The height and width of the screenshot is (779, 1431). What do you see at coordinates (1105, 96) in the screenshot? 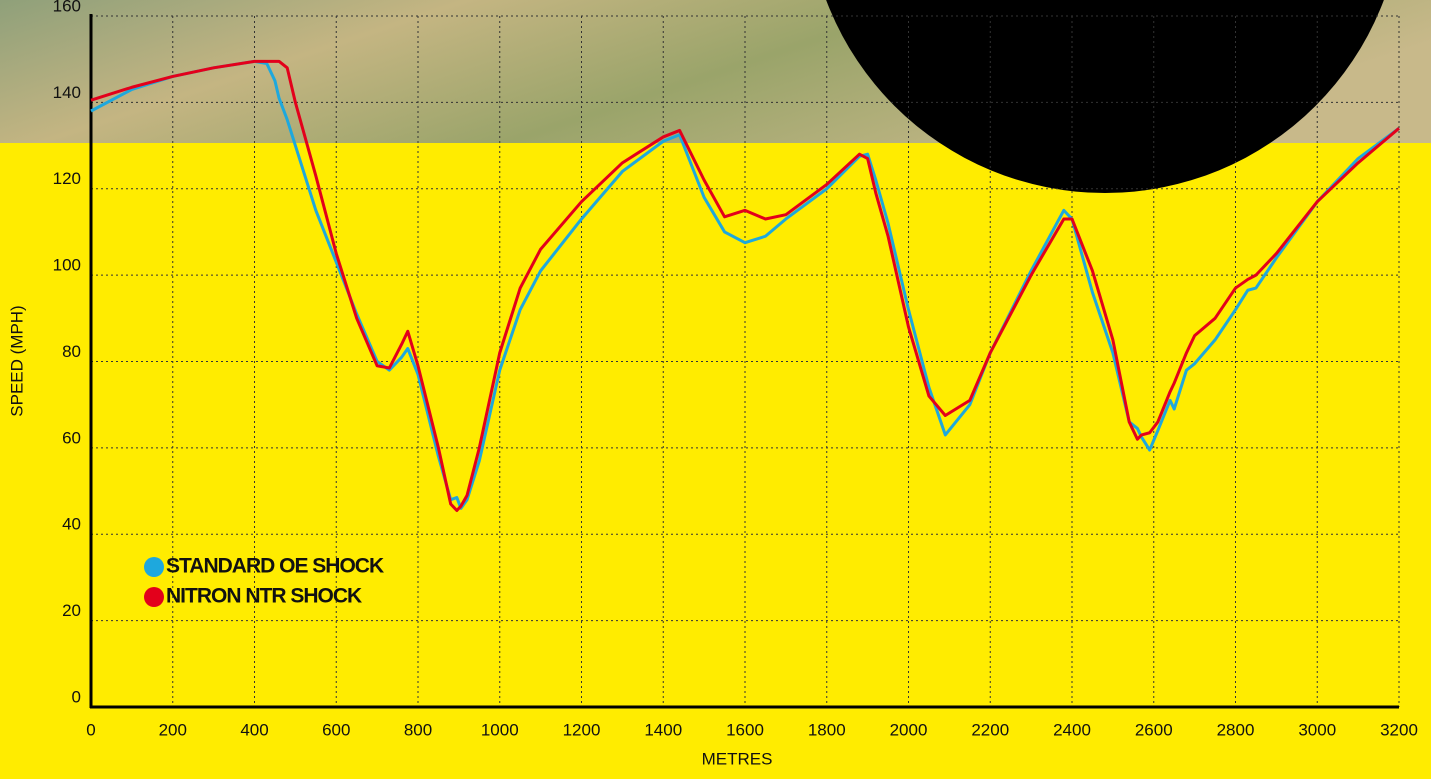
I see `black-circle` at bounding box center [1105, 96].